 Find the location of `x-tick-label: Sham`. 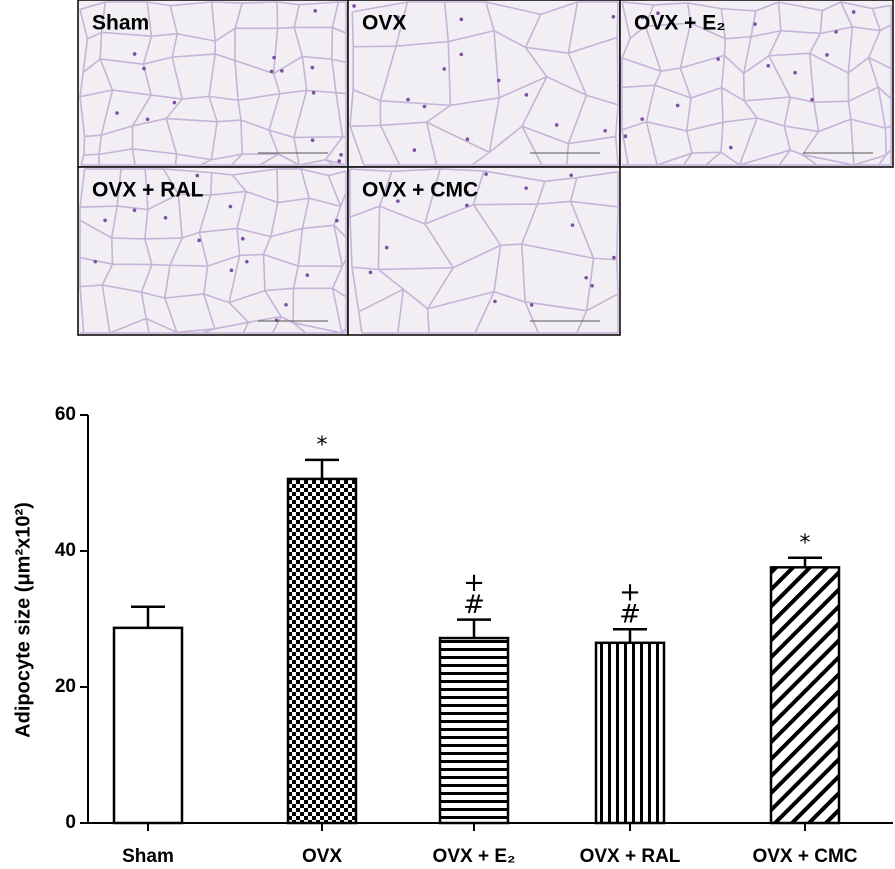

x-tick-label: Sham is located at coordinates (148, 856).